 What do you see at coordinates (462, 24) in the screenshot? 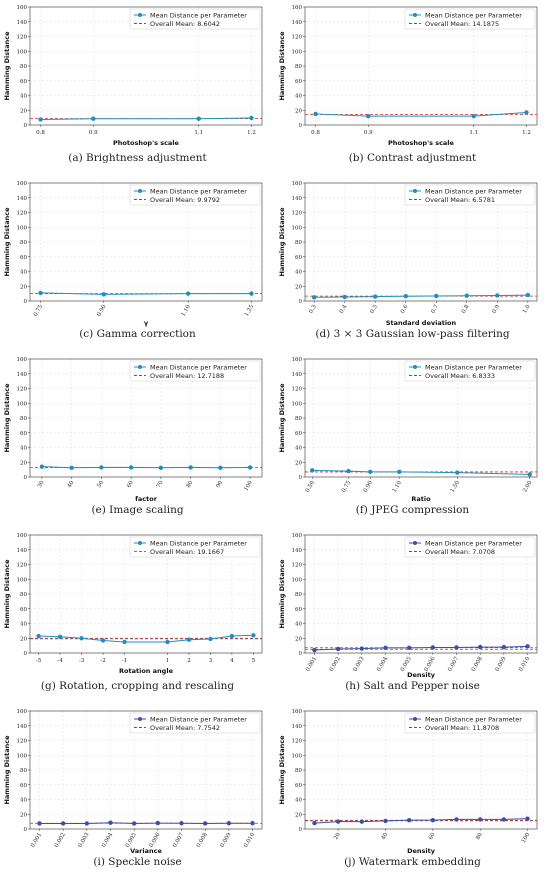
I see `legend-mean-label: Overall Mean: 14.1875` at bounding box center [462, 24].